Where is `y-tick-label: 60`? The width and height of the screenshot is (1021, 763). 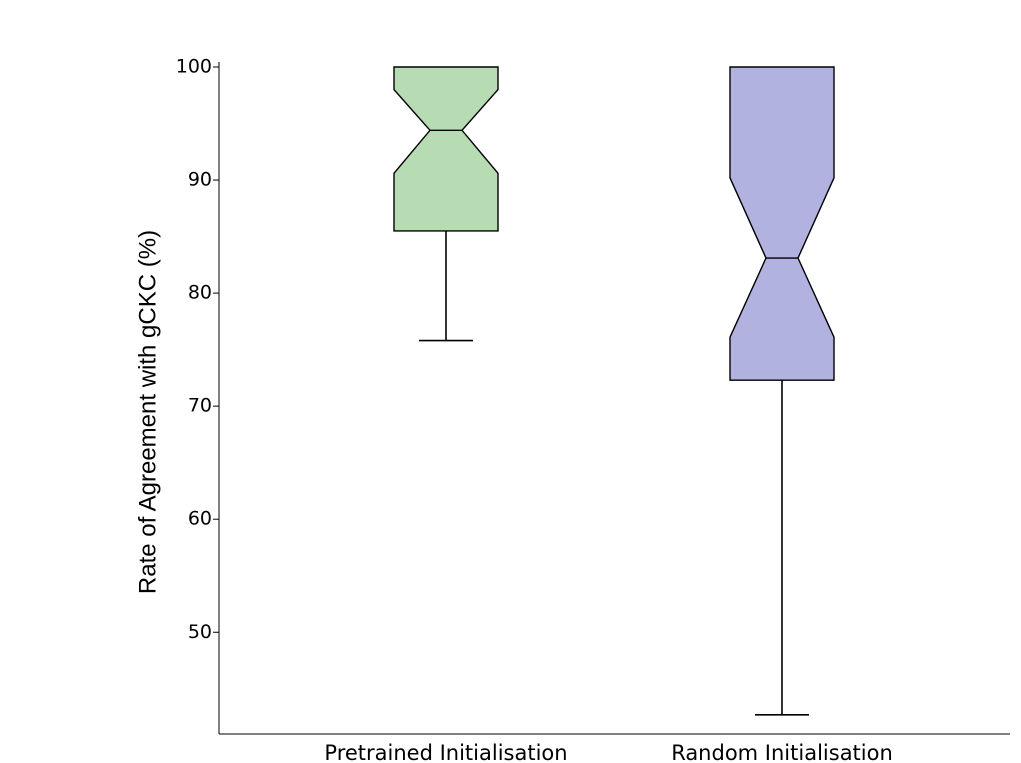
y-tick-label: 60 is located at coordinates (200, 519).